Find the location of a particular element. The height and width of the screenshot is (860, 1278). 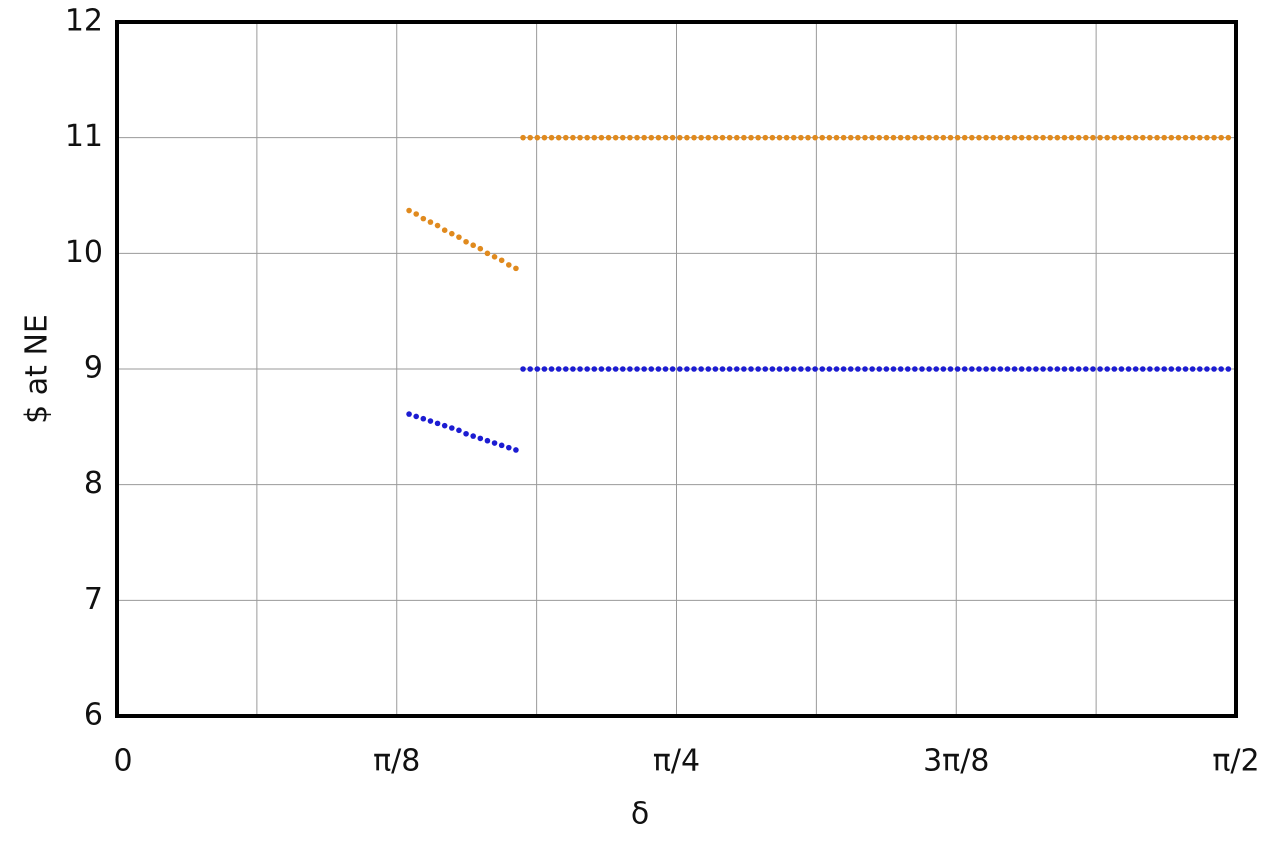

x-tick-label: π/2 is located at coordinates (1235, 761).